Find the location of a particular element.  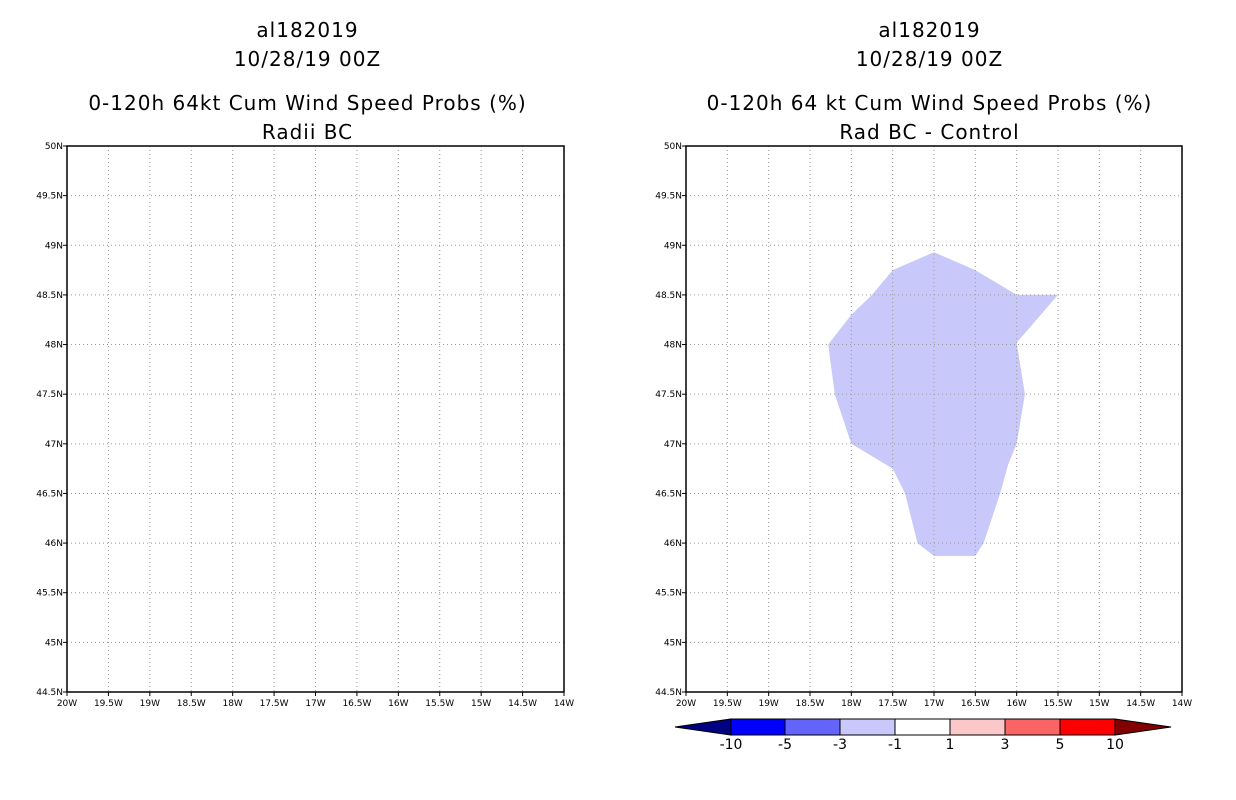

left-title-storm-id: al182019 is located at coordinates (307, 30).